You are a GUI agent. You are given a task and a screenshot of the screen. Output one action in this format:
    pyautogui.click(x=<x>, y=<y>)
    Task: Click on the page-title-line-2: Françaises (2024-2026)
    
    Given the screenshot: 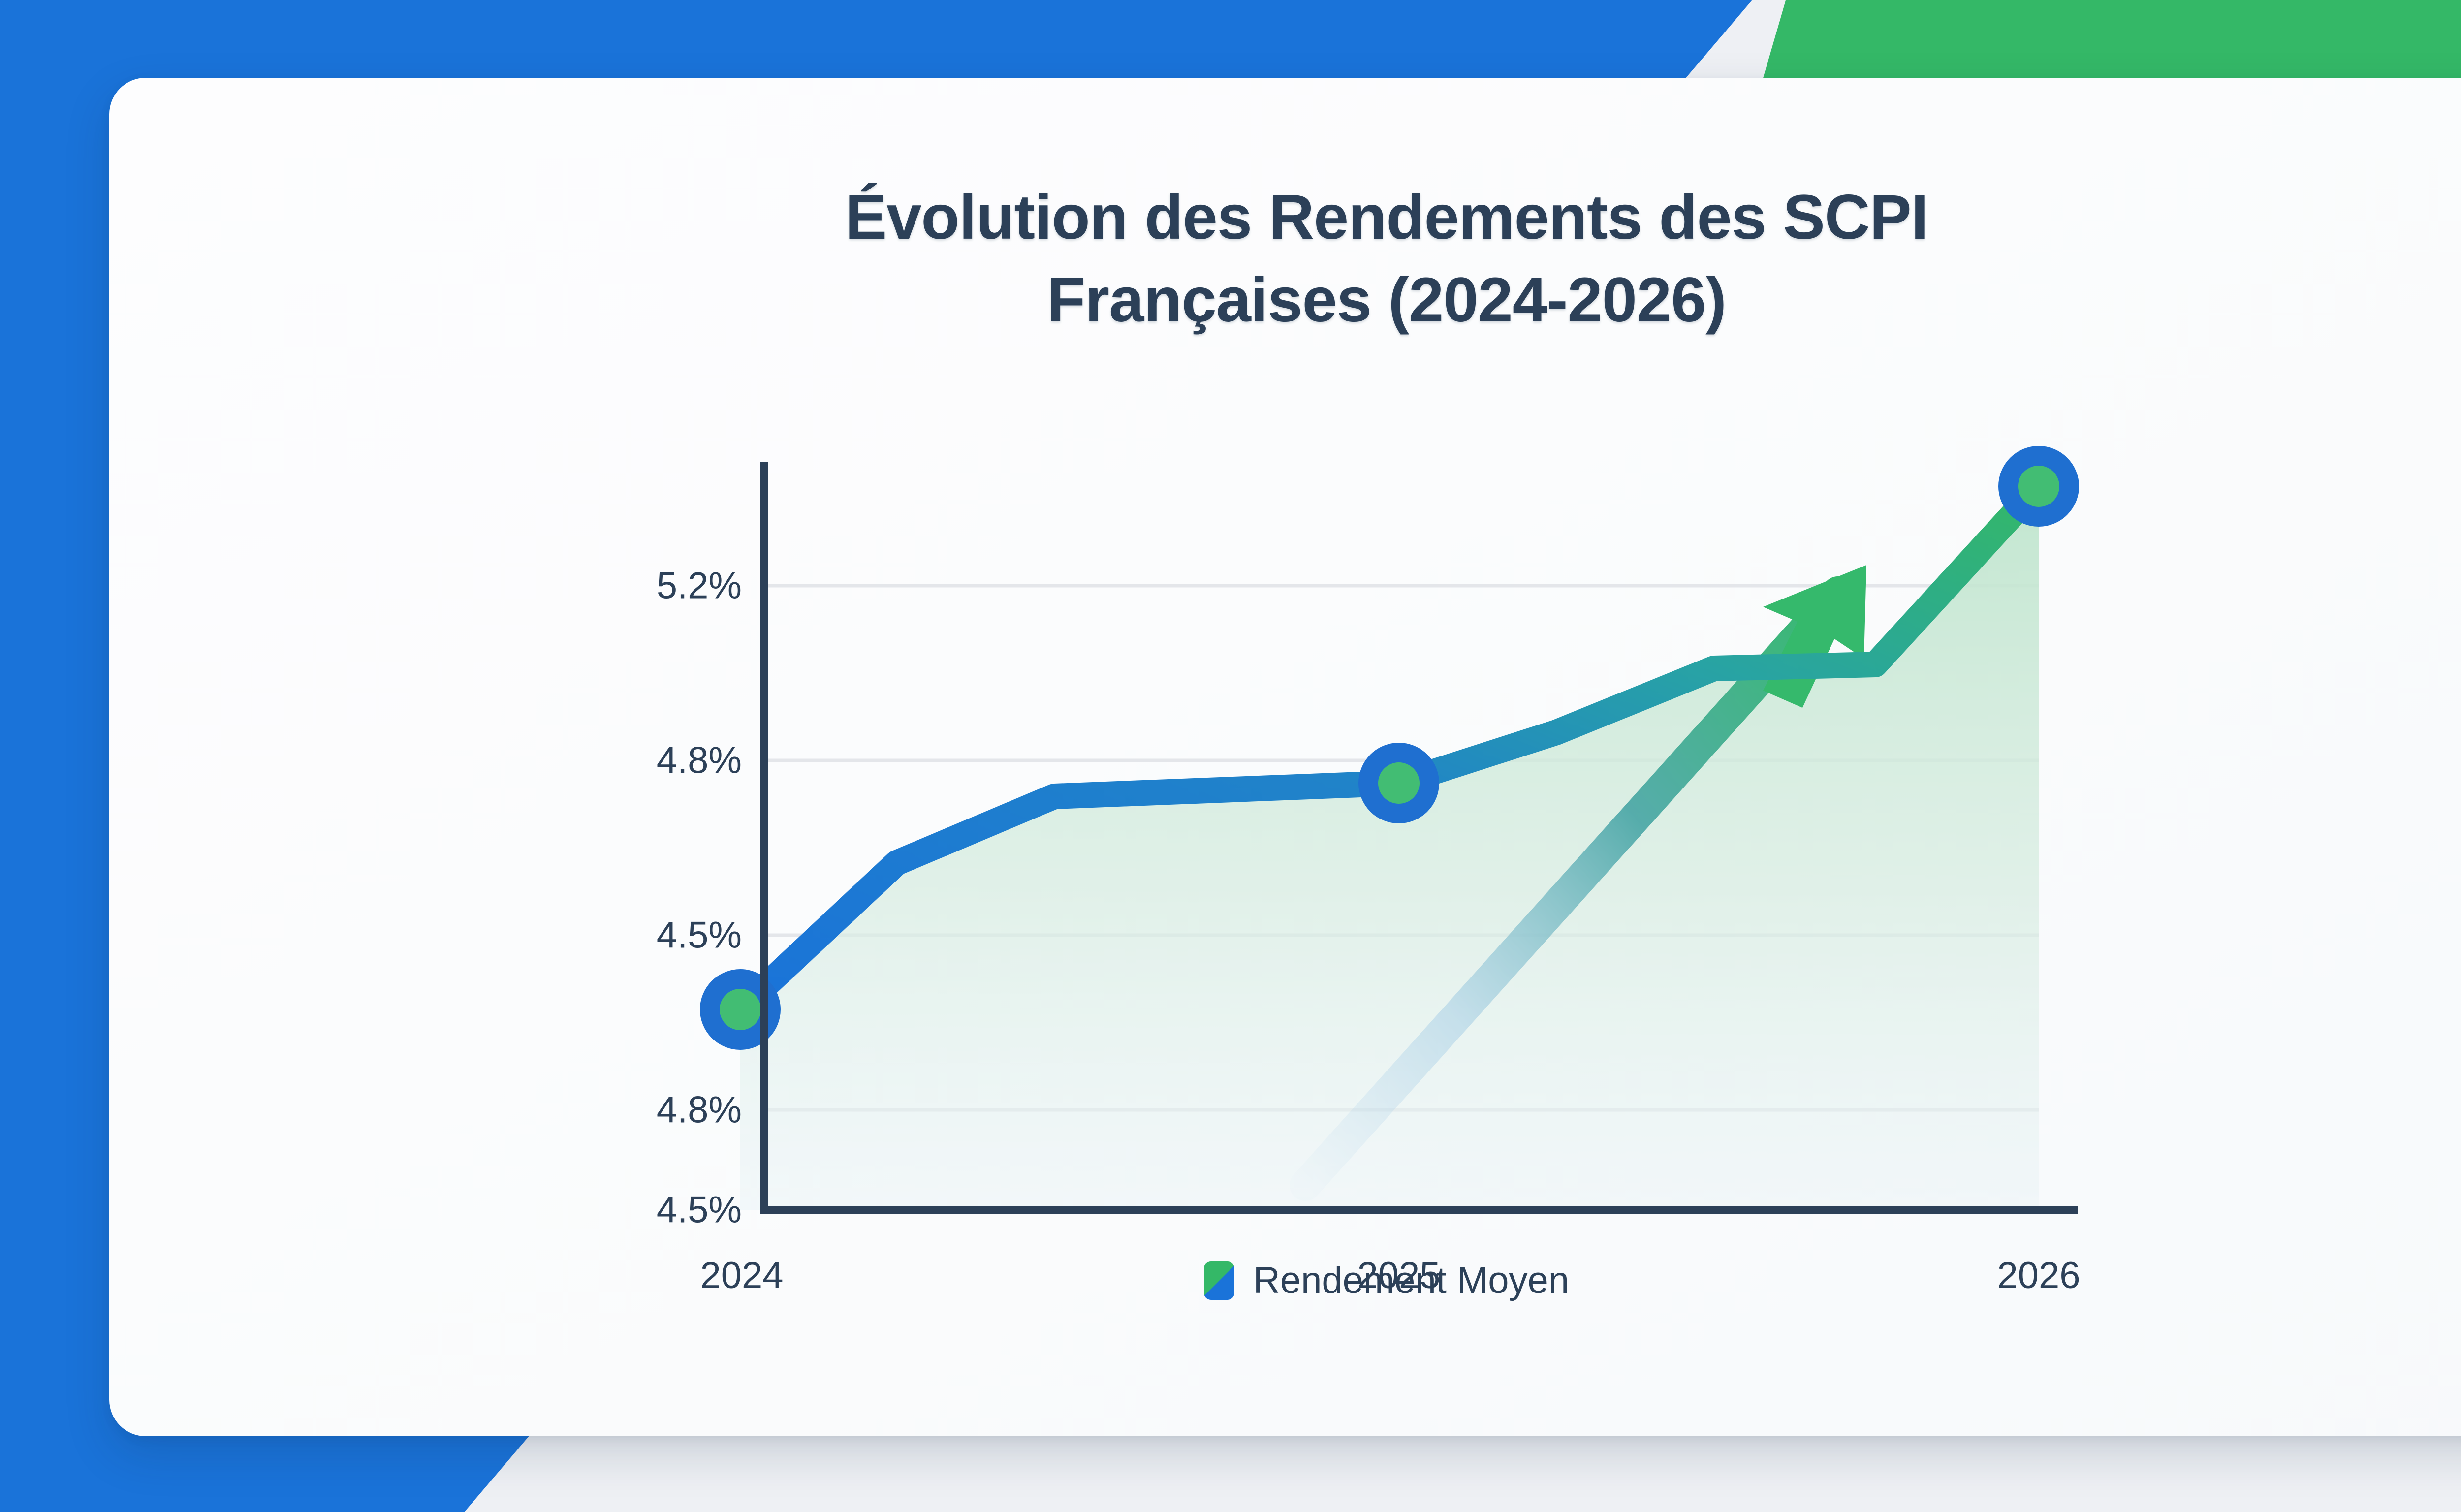 What is the action you would take?
    pyautogui.click(x=1387, y=299)
    